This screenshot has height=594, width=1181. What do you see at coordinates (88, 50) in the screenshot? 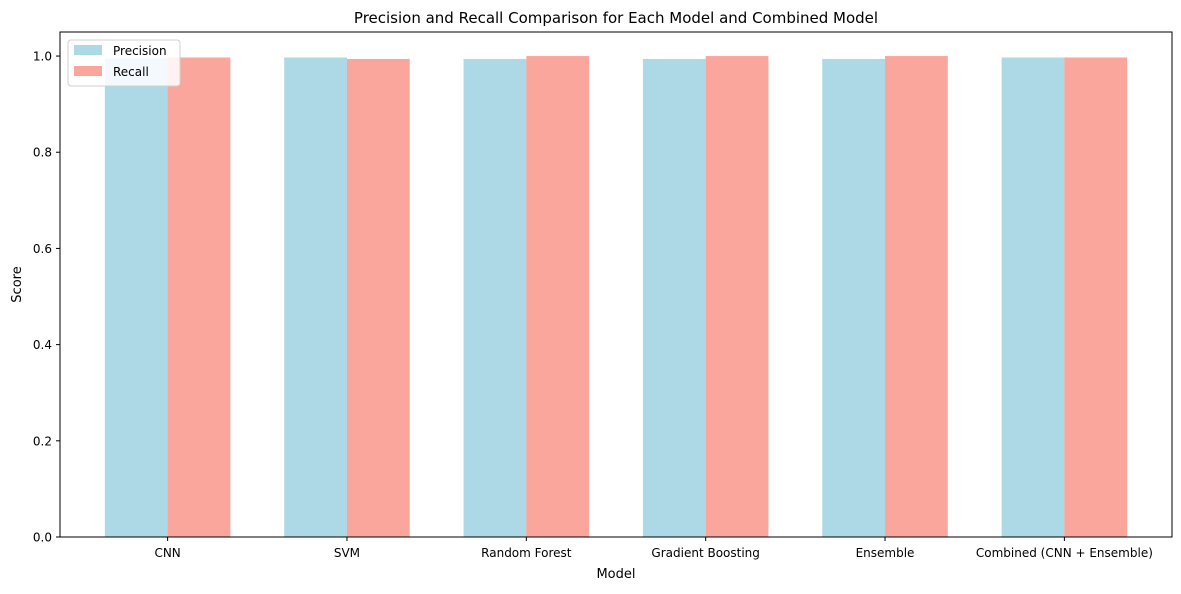
I see `legend-swatch-precision` at bounding box center [88, 50].